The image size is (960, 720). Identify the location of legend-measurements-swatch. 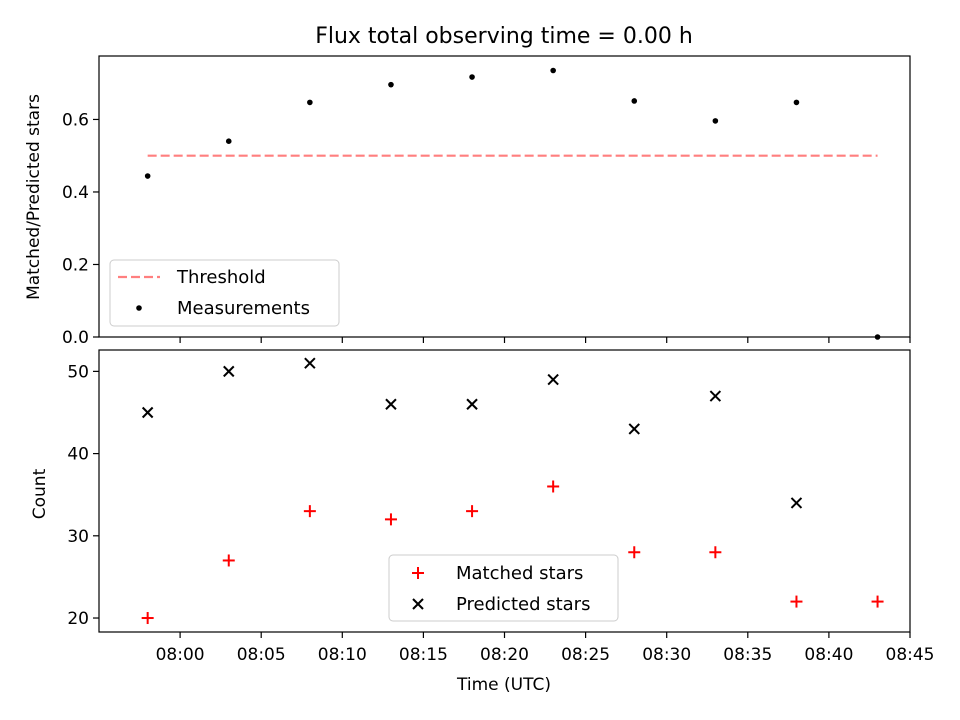
(139, 308).